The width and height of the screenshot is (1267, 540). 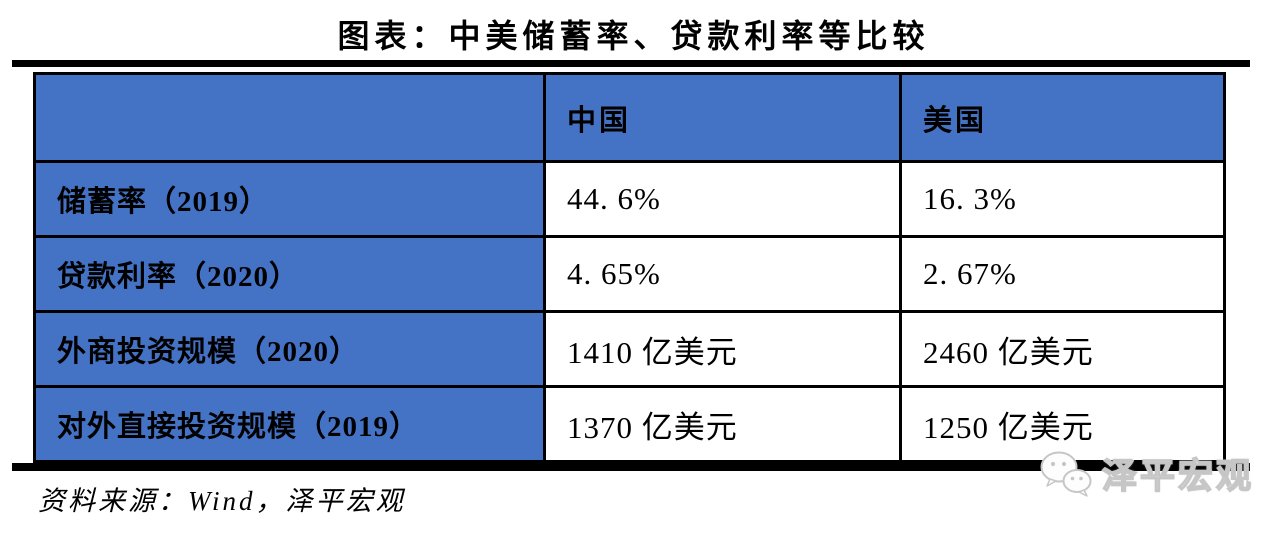 I want to click on usa-value-cell: 2460 亿美元, so click(x=1062, y=349).